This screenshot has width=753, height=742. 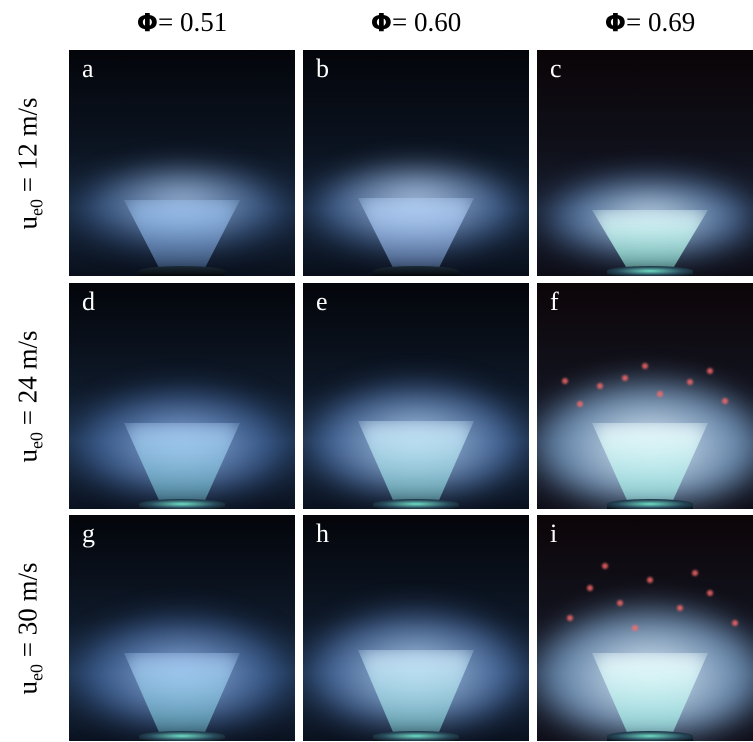 I want to click on row-label: ue0 = 12 m/s, so click(x=30, y=163).